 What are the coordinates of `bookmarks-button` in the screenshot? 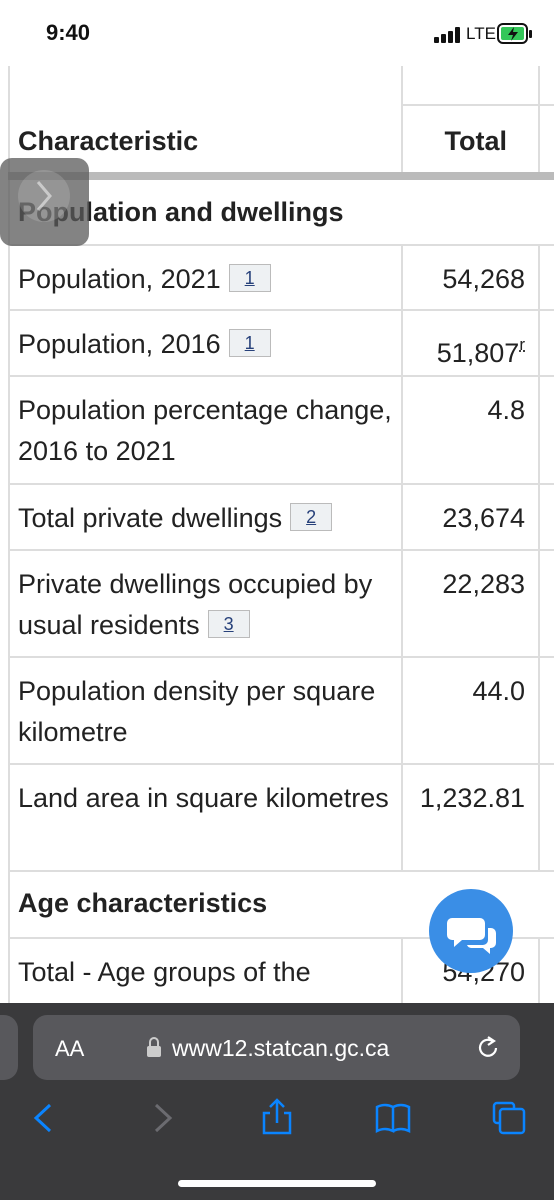 It's located at (393, 1118).